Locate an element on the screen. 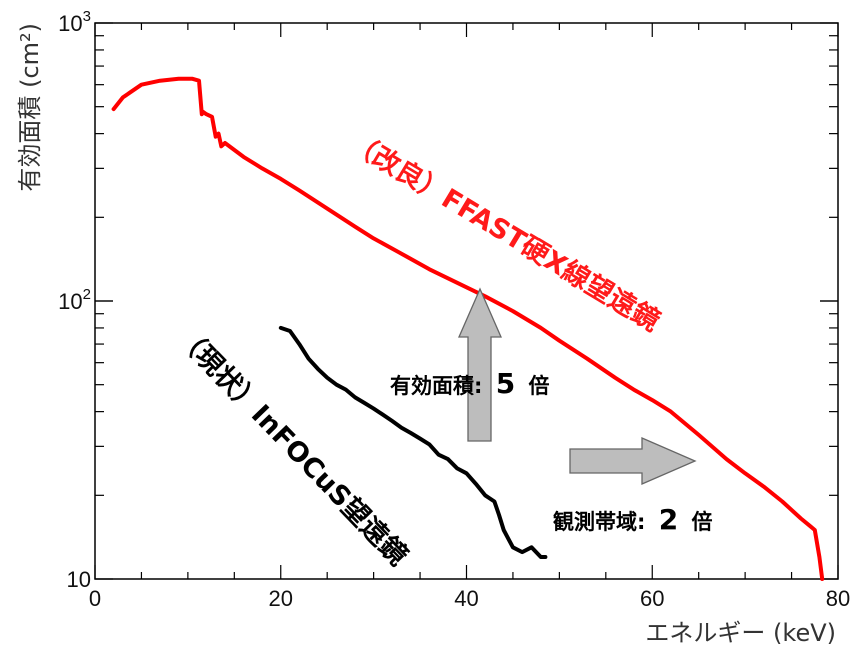 This screenshot has width=857, height=647. x-axis-title: エネルギー (keV) is located at coordinates (740, 633).